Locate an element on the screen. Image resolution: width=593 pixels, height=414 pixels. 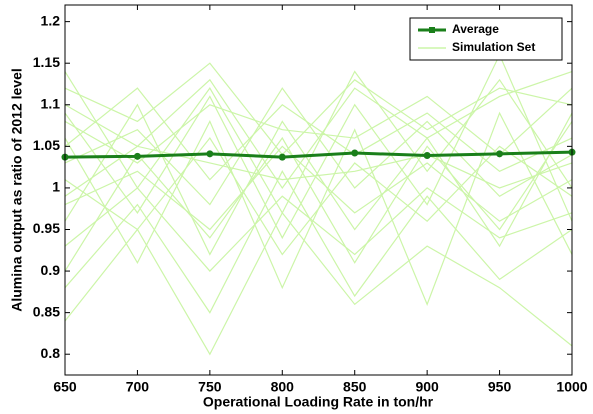
average-line is located at coordinates (318, 154).